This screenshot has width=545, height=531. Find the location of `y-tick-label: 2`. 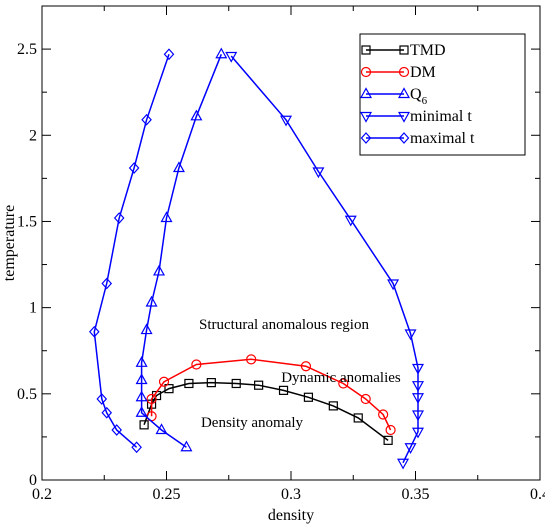

y-tick-label: 2 is located at coordinates (33, 135).